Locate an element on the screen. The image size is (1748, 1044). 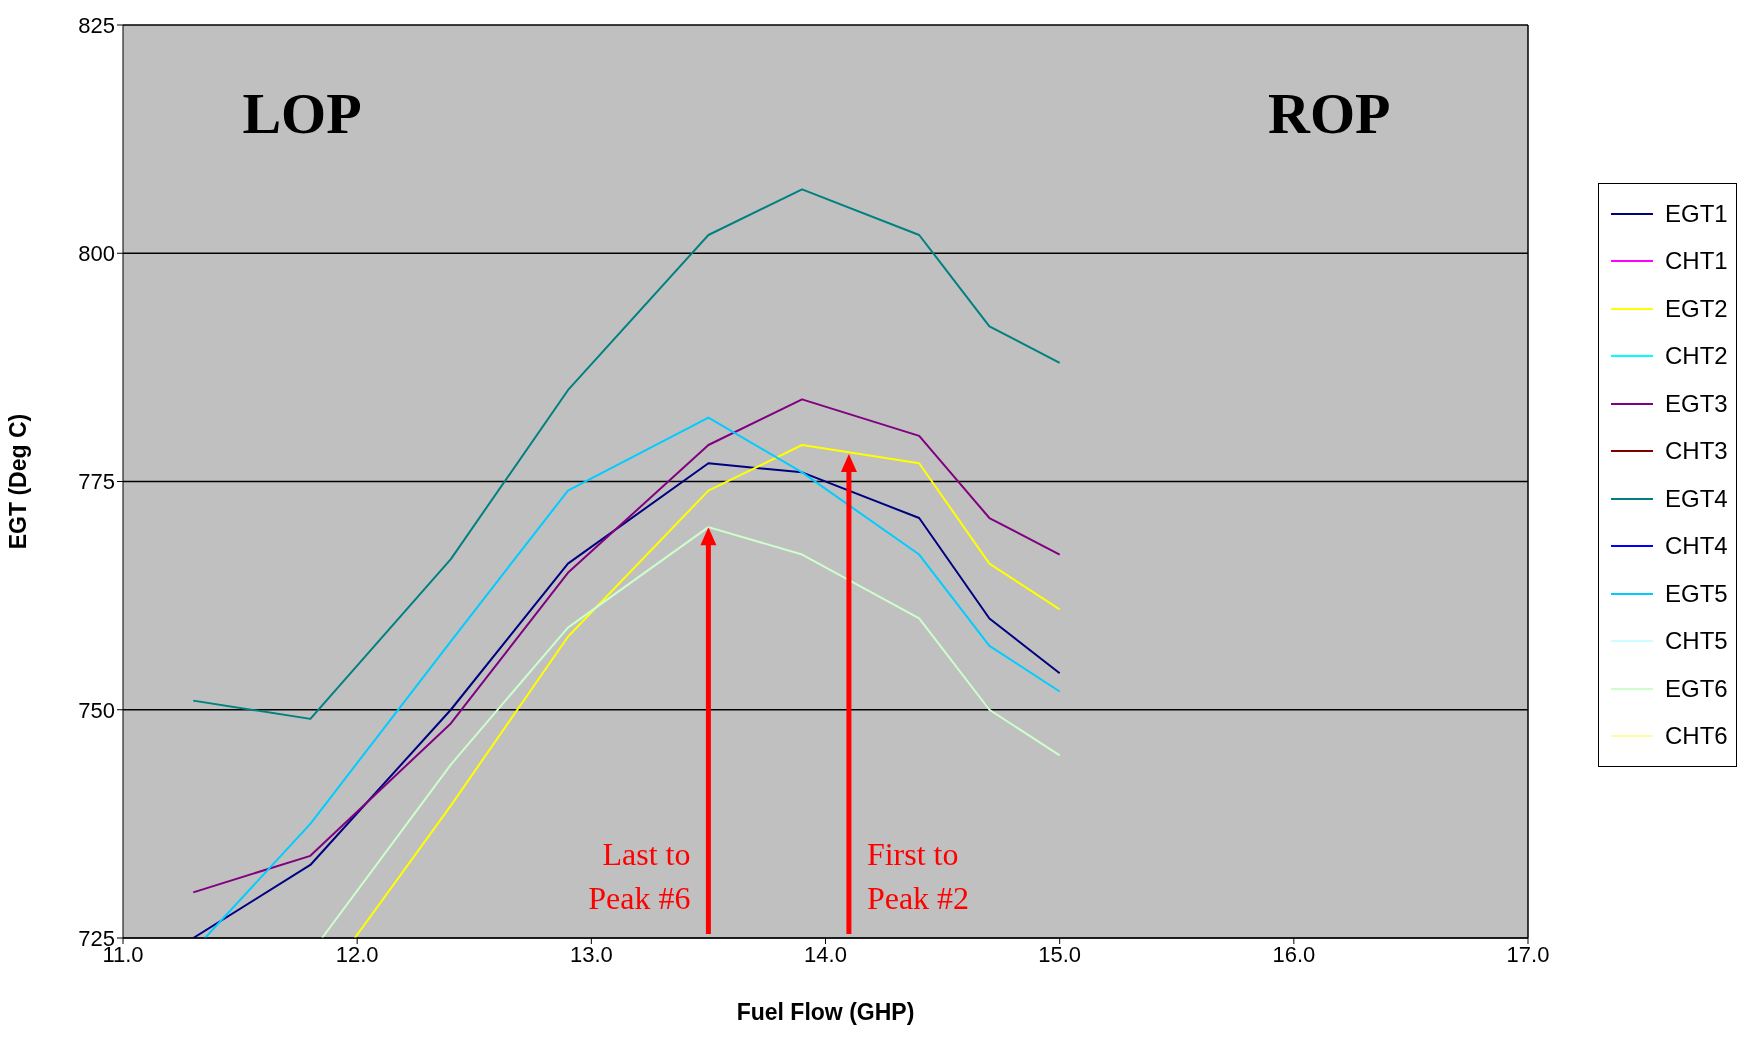
legend-label: CHT6 is located at coordinates (1696, 736).